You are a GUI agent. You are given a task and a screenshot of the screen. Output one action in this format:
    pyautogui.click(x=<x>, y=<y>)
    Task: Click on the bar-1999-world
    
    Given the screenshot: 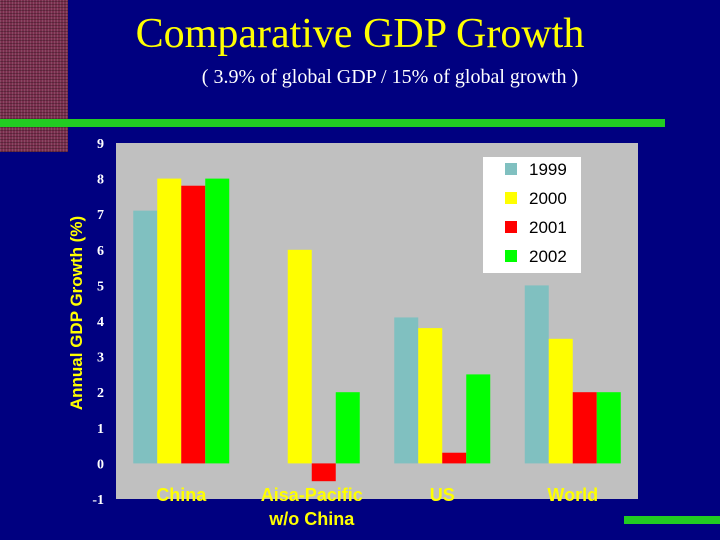 What is the action you would take?
    pyautogui.click(x=536, y=374)
    